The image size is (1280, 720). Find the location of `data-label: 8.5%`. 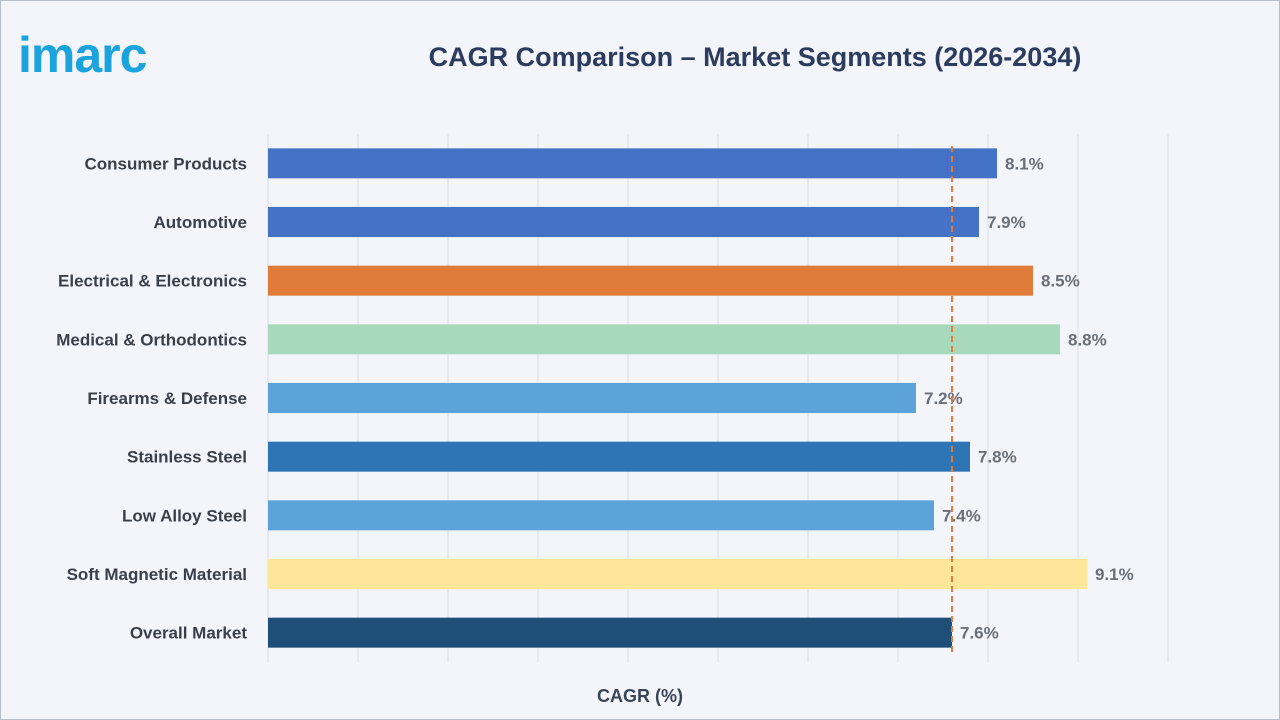

data-label: 8.5% is located at coordinates (1060, 281).